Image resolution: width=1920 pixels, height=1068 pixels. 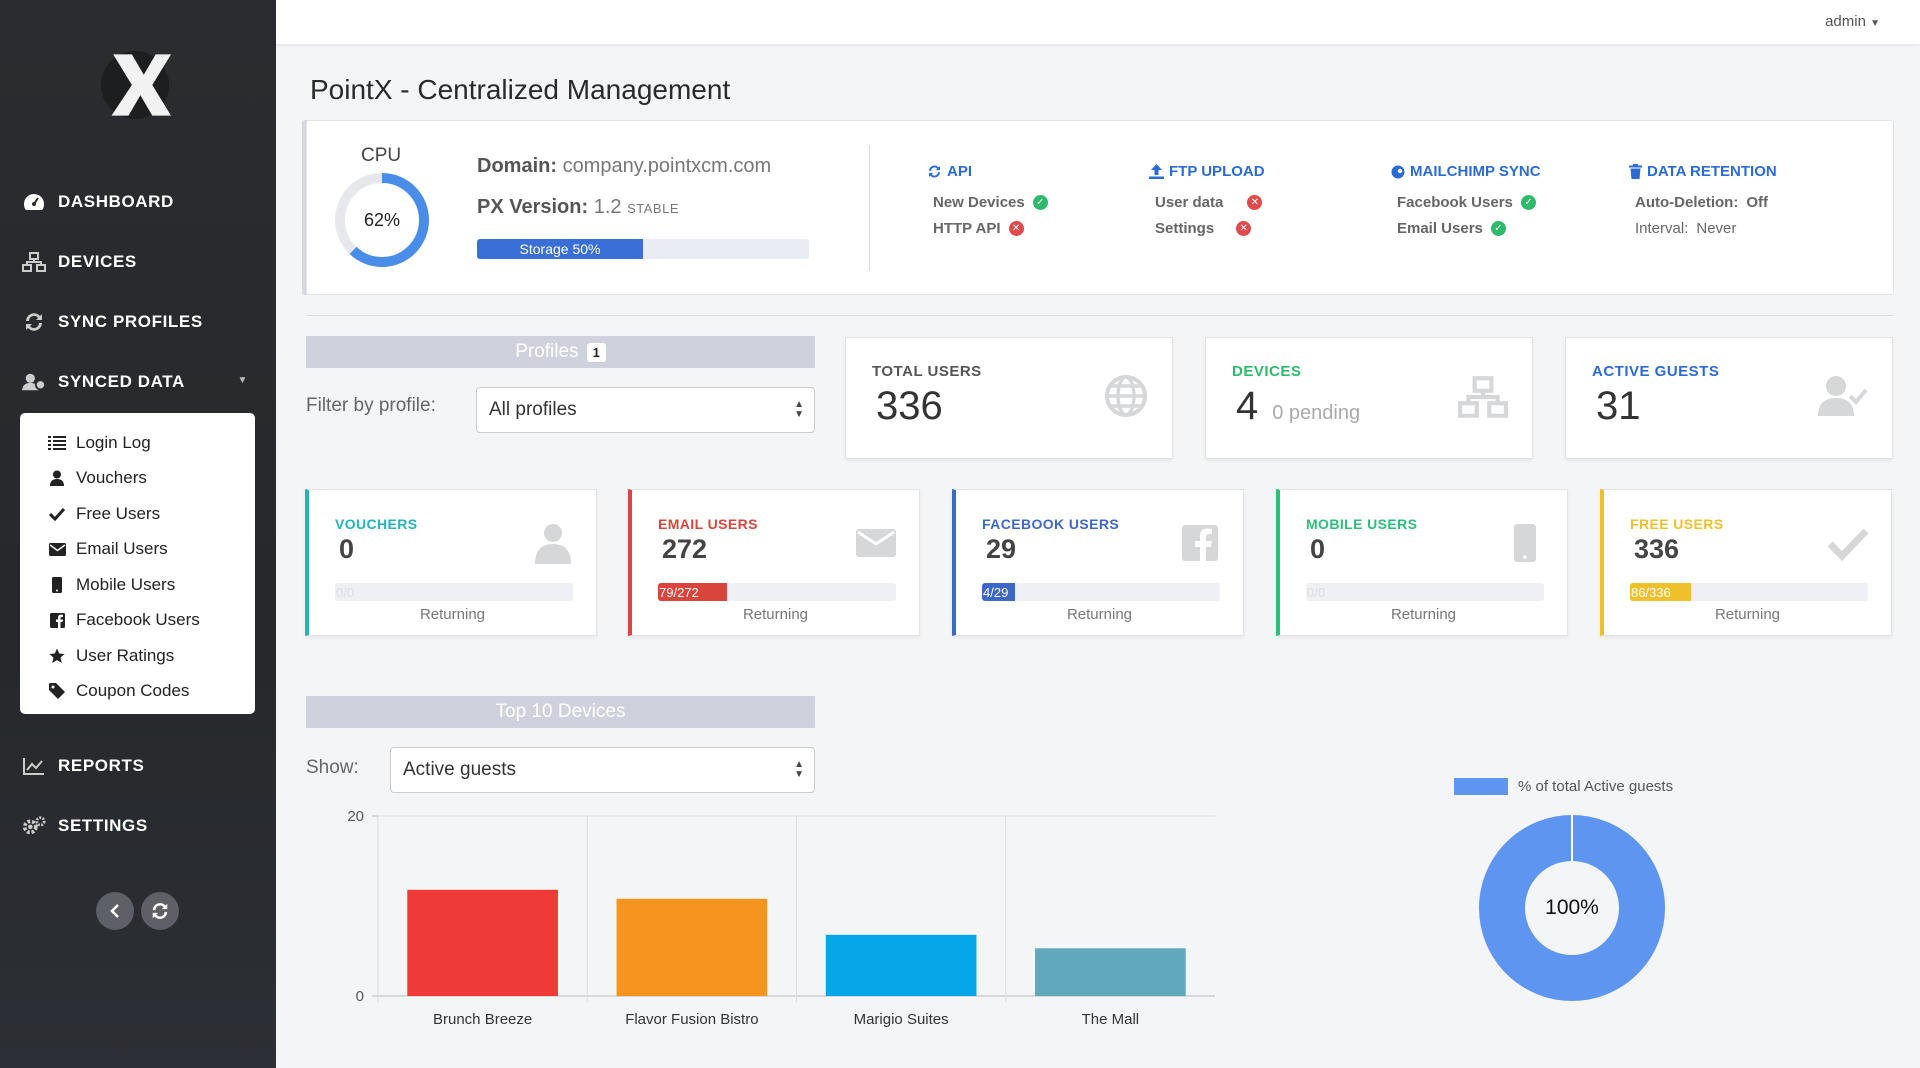 What do you see at coordinates (693, 592) in the screenshot?
I see `returning-fill: 79/272` at bounding box center [693, 592].